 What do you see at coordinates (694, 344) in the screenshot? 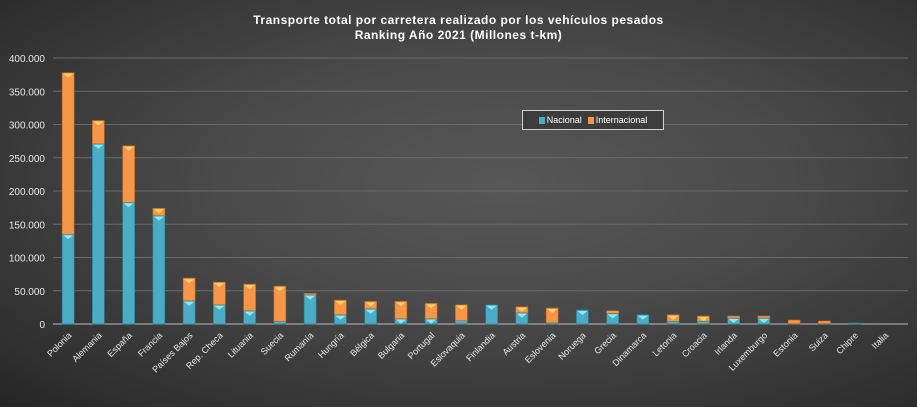
I see `x-tick-label: Croacia` at bounding box center [694, 344].